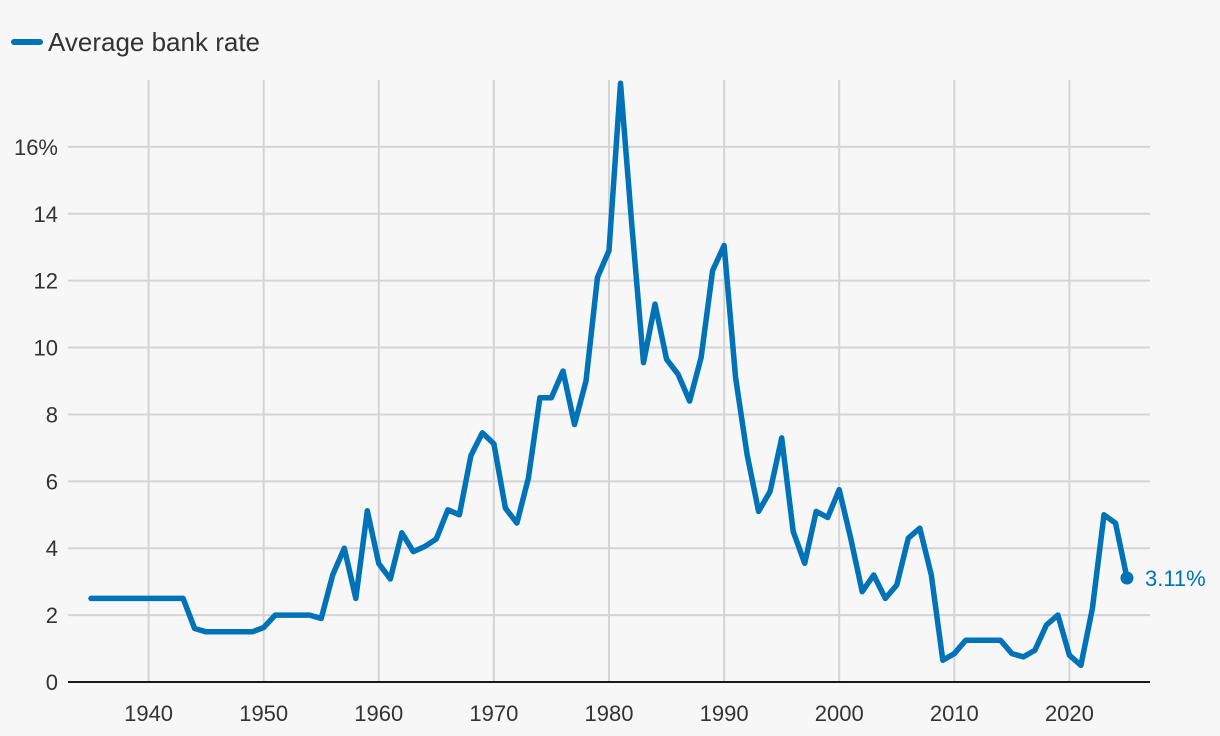 This screenshot has width=1220, height=736. I want to click on y-tick-label: 4, so click(52, 548).